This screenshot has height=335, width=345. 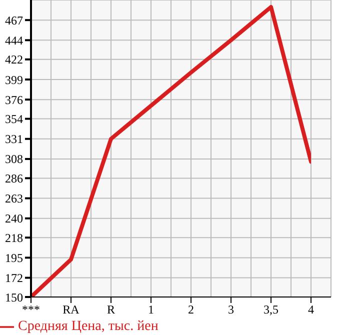 I want to click on y-tick-label: 172, so click(x=14, y=278).